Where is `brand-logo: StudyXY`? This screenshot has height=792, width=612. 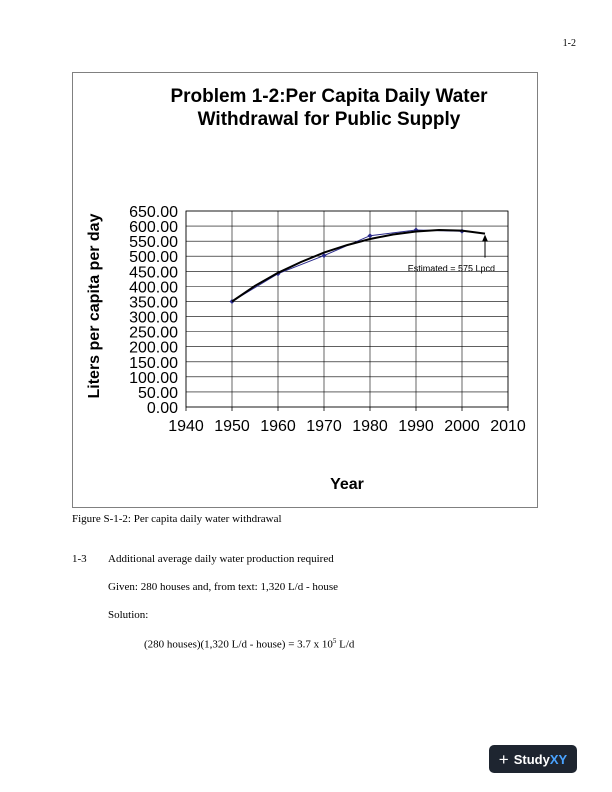
brand-logo: StudyXY is located at coordinates (540, 759).